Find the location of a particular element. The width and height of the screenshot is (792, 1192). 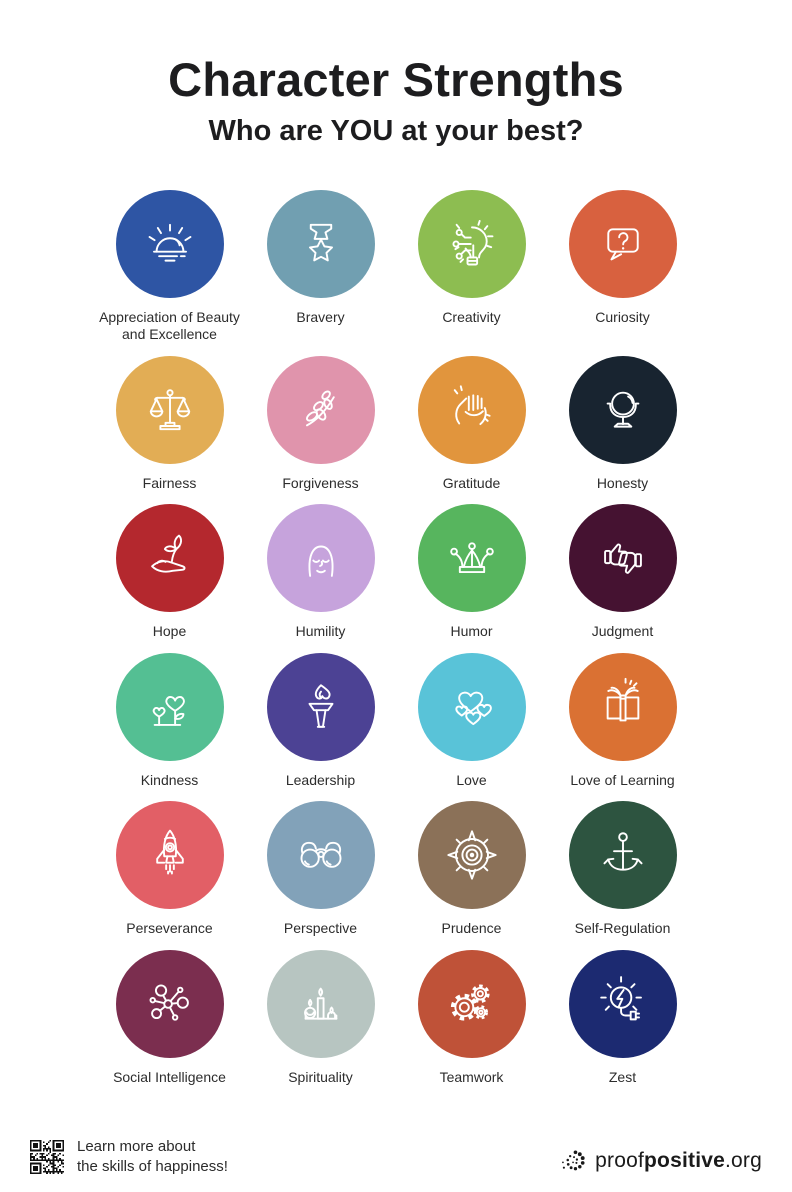

sunrise-icon is located at coordinates (169, 242).